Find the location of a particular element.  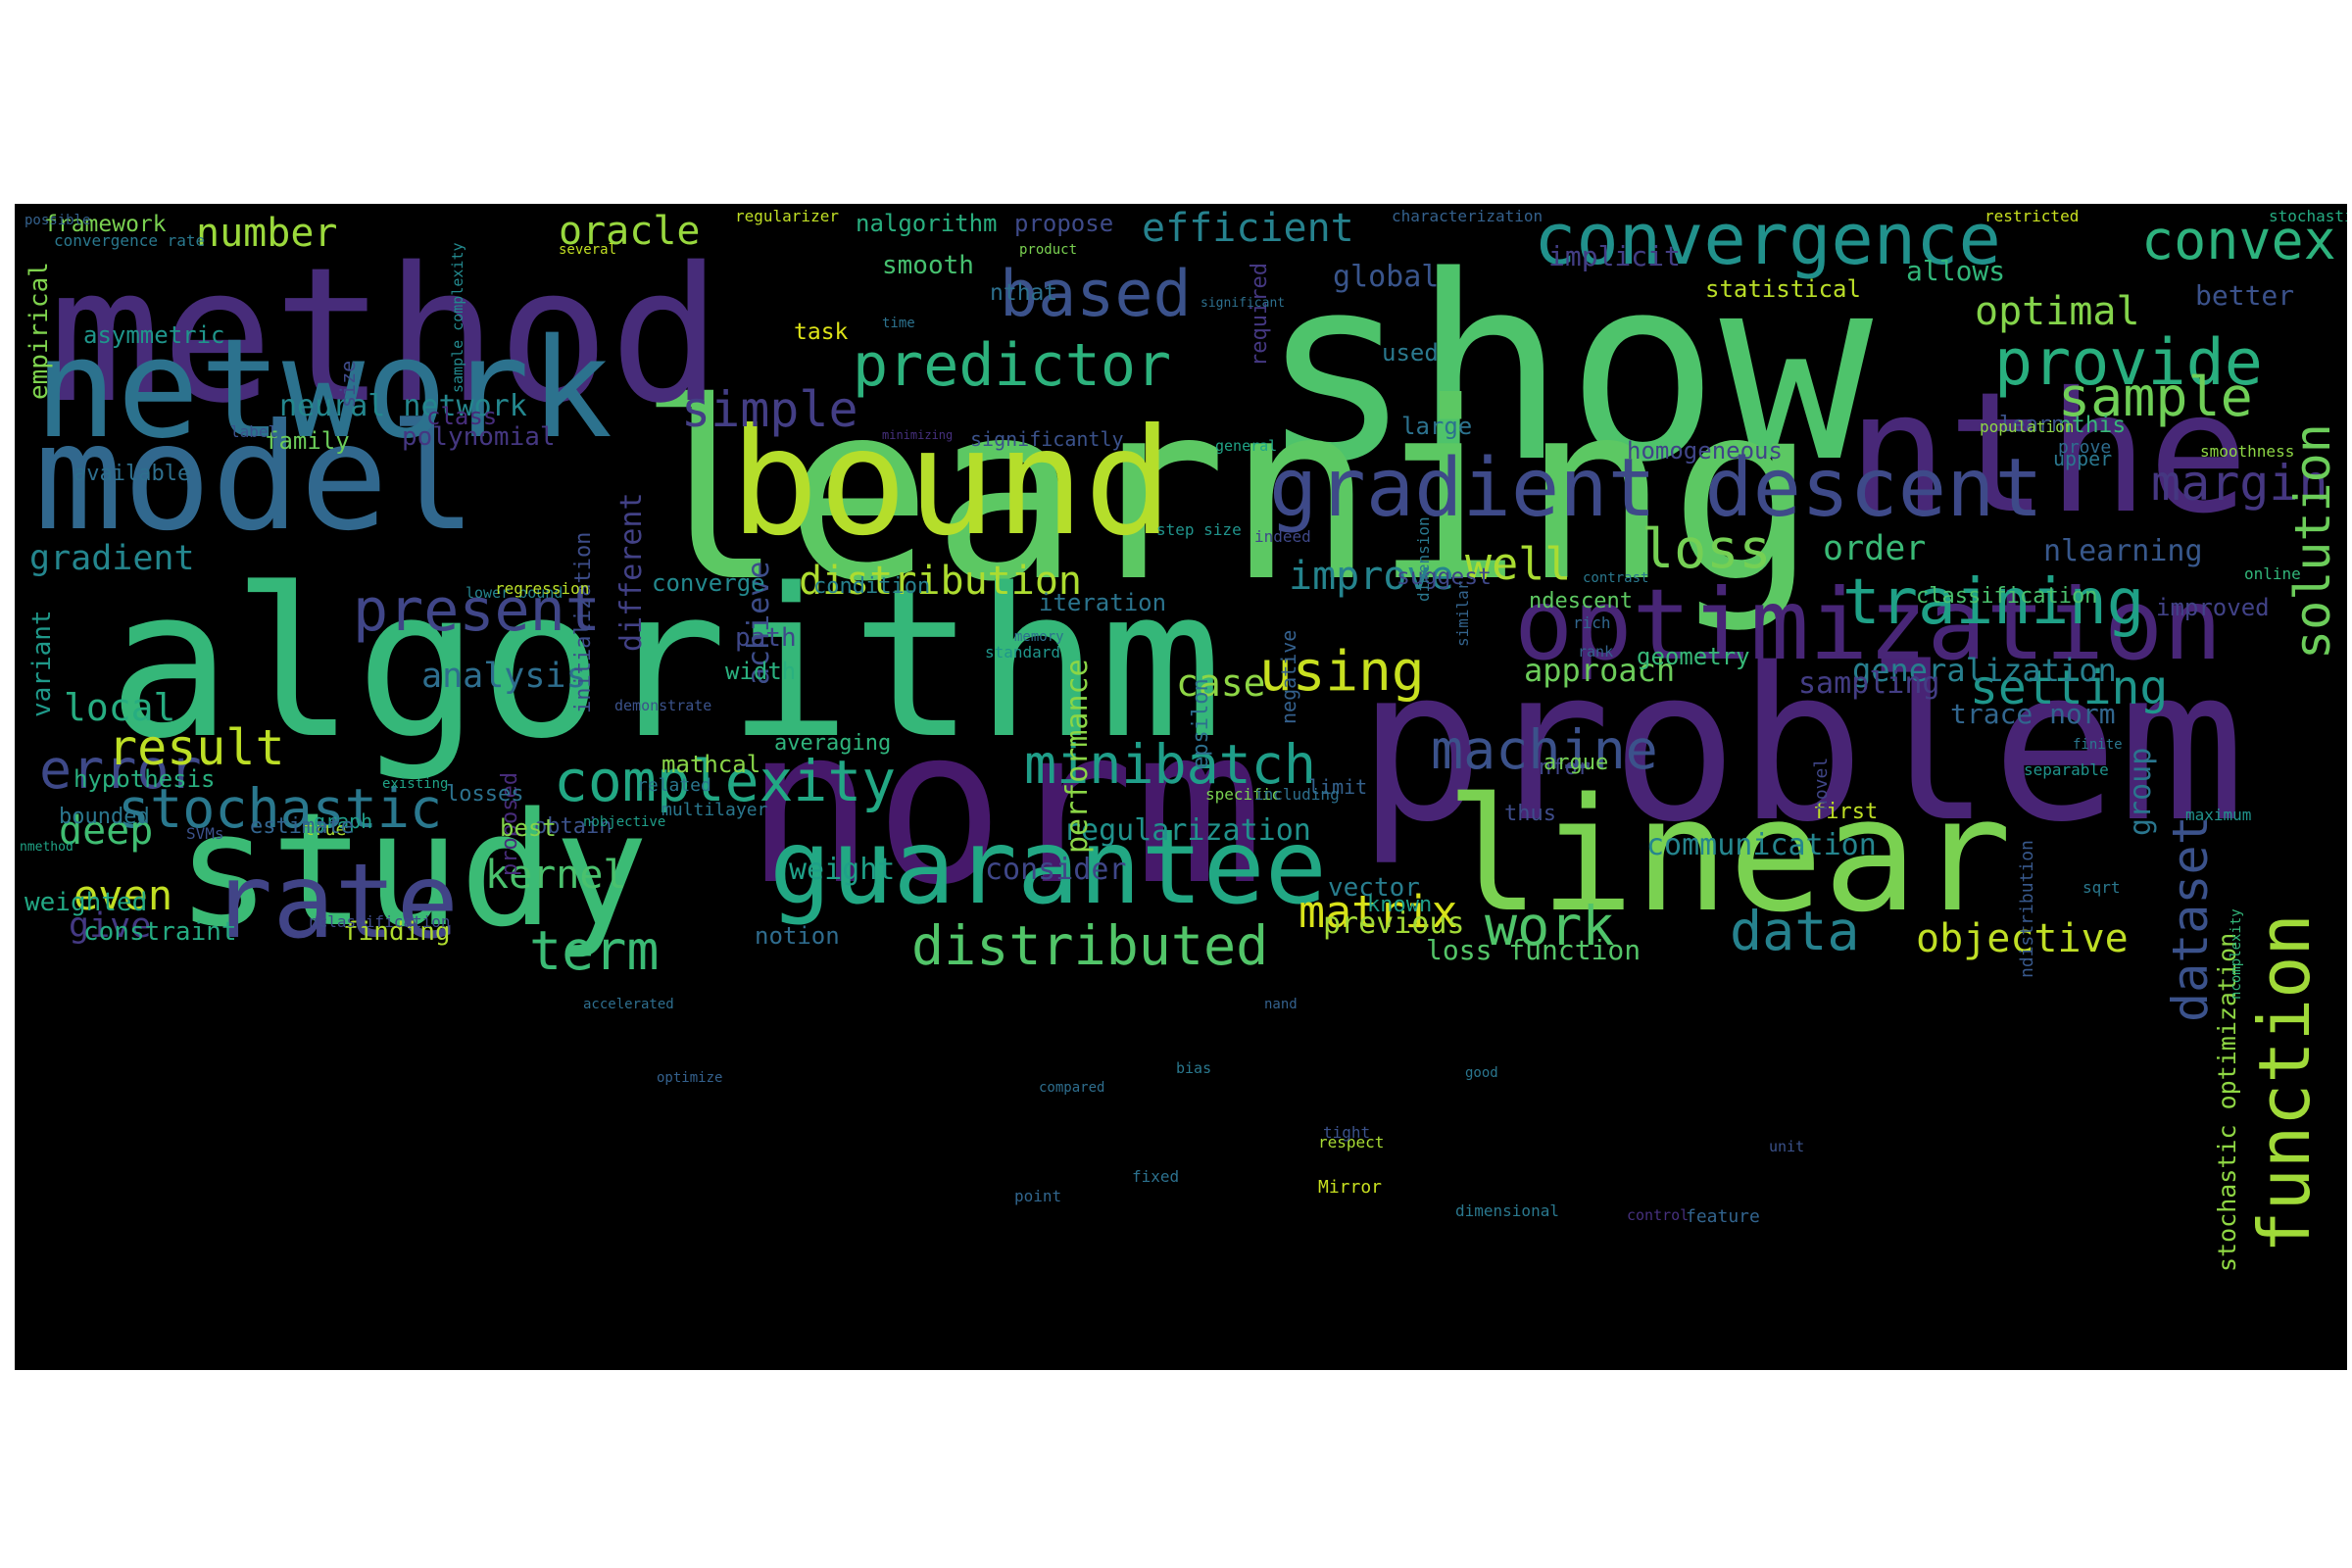

word-distribution: distribution is located at coordinates (940, 581).